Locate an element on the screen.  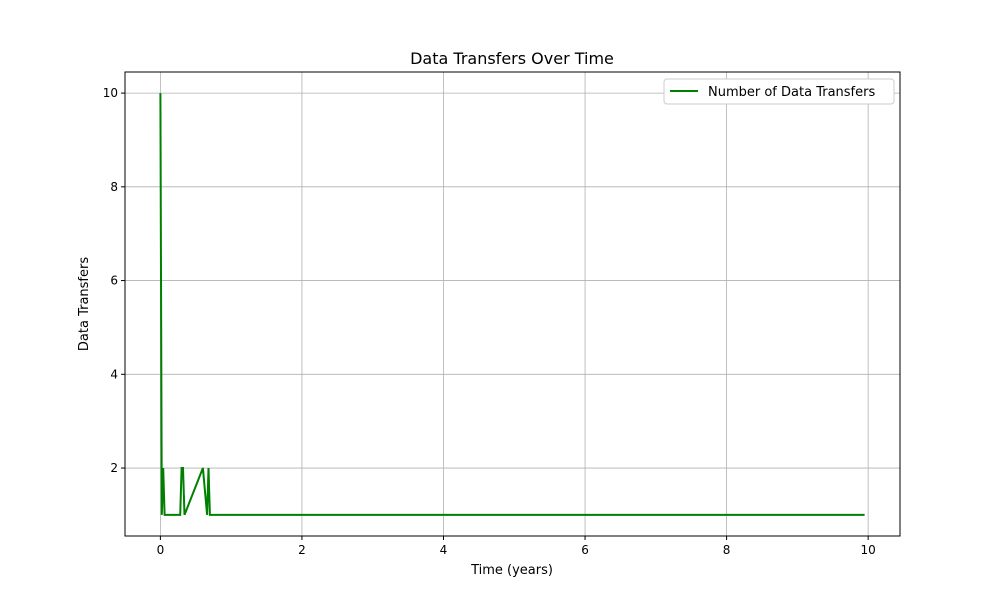
x-axis-label: Time (years) is located at coordinates (511, 570).